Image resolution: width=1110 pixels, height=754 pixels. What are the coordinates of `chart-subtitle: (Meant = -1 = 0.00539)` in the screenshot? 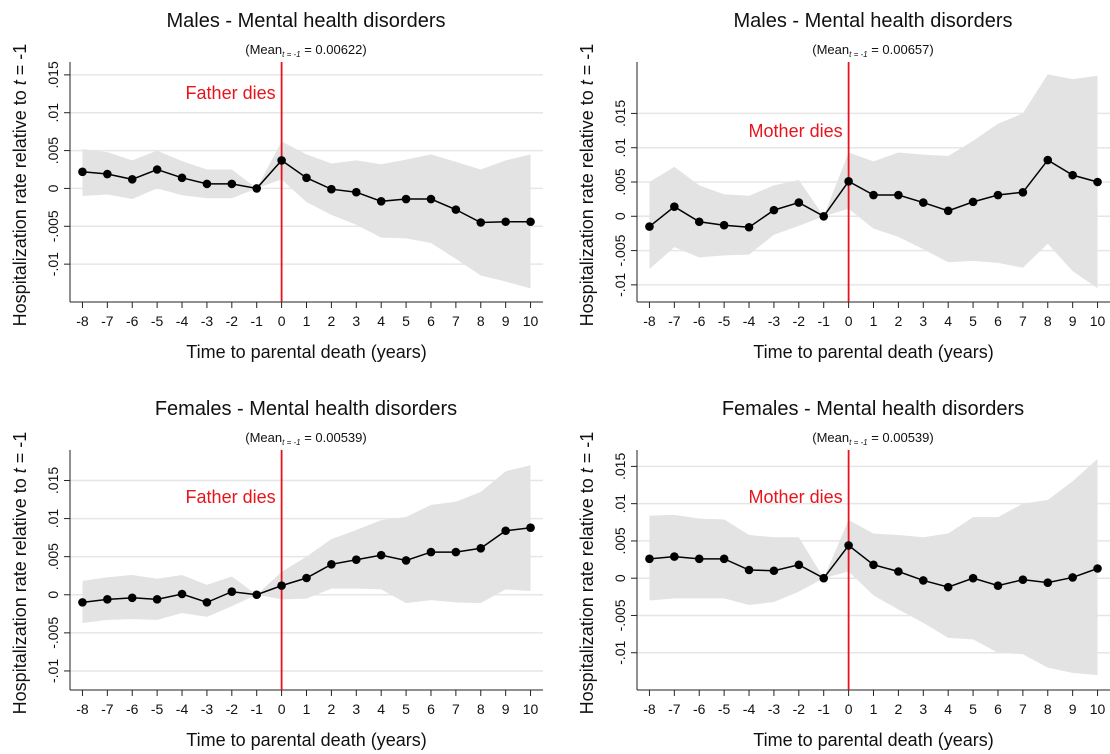 It's located at (305, 438).